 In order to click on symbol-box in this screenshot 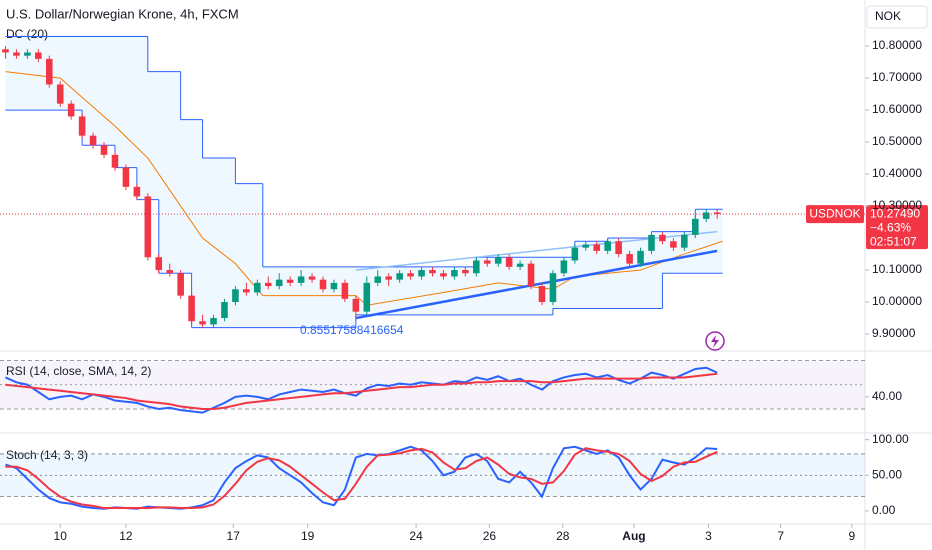, I will do `click(835, 214)`.